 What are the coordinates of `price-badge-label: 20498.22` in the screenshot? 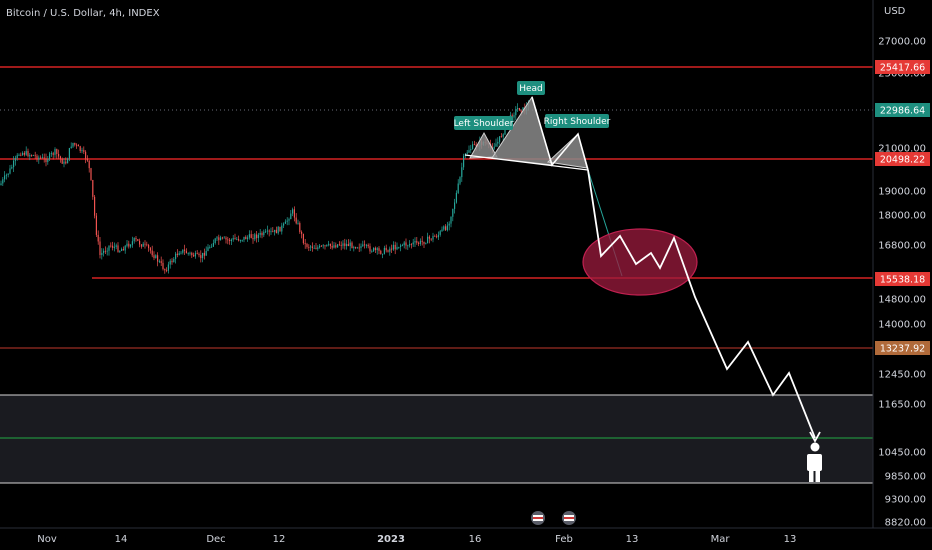 It's located at (902, 160).